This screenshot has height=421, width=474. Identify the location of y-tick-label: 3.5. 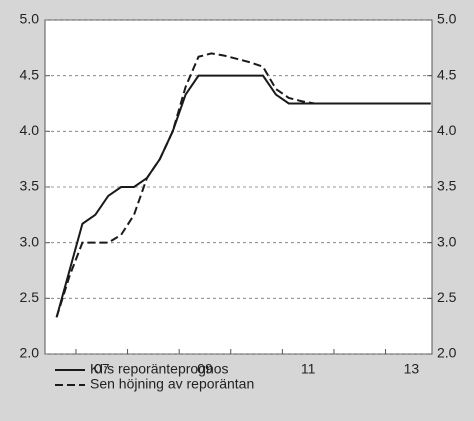
(30, 186).